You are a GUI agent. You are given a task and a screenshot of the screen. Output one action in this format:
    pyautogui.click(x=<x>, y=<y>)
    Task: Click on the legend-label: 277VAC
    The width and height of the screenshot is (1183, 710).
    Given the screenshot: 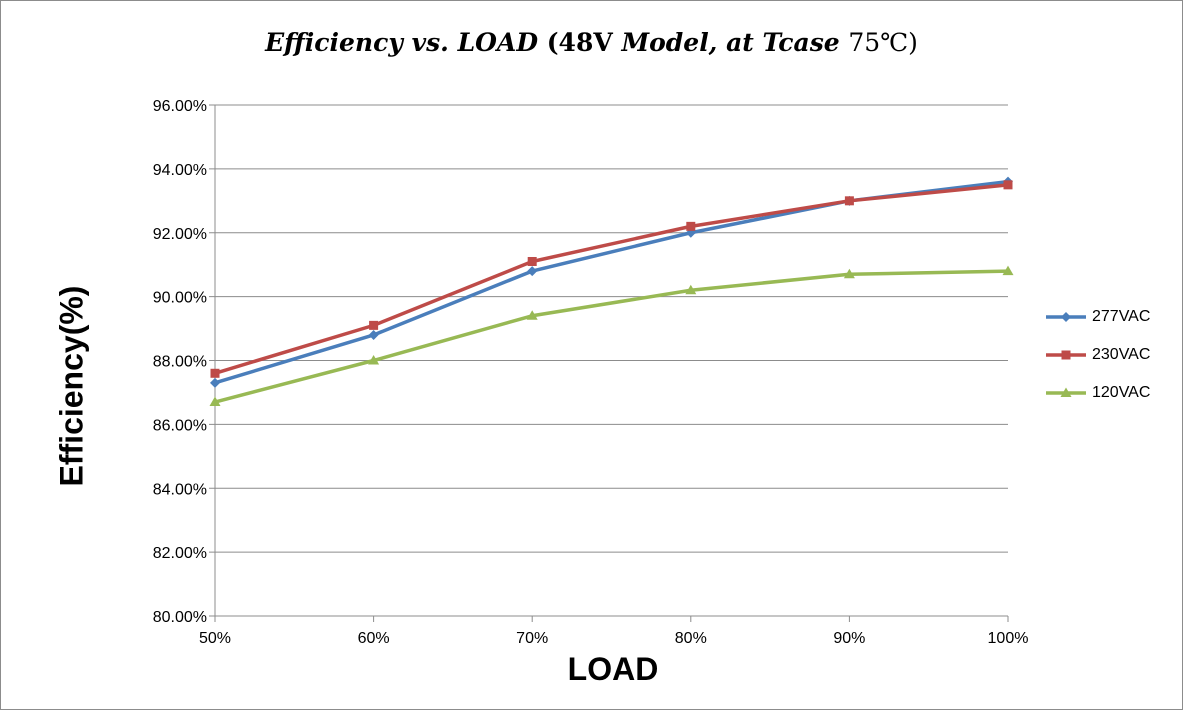 What is the action you would take?
    pyautogui.click(x=1121, y=316)
    